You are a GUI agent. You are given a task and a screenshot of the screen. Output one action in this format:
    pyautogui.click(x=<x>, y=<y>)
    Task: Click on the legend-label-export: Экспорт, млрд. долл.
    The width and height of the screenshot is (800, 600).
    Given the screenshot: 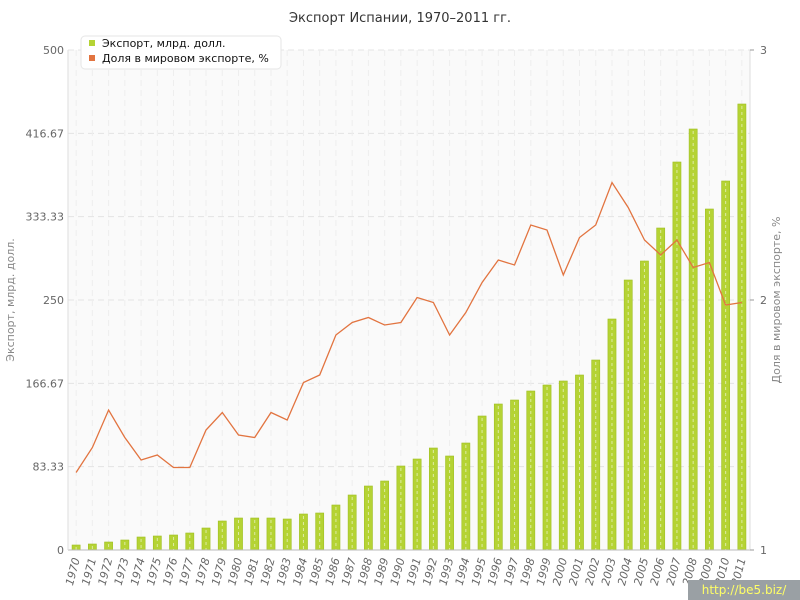 What is the action you would take?
    pyautogui.click(x=163, y=43)
    